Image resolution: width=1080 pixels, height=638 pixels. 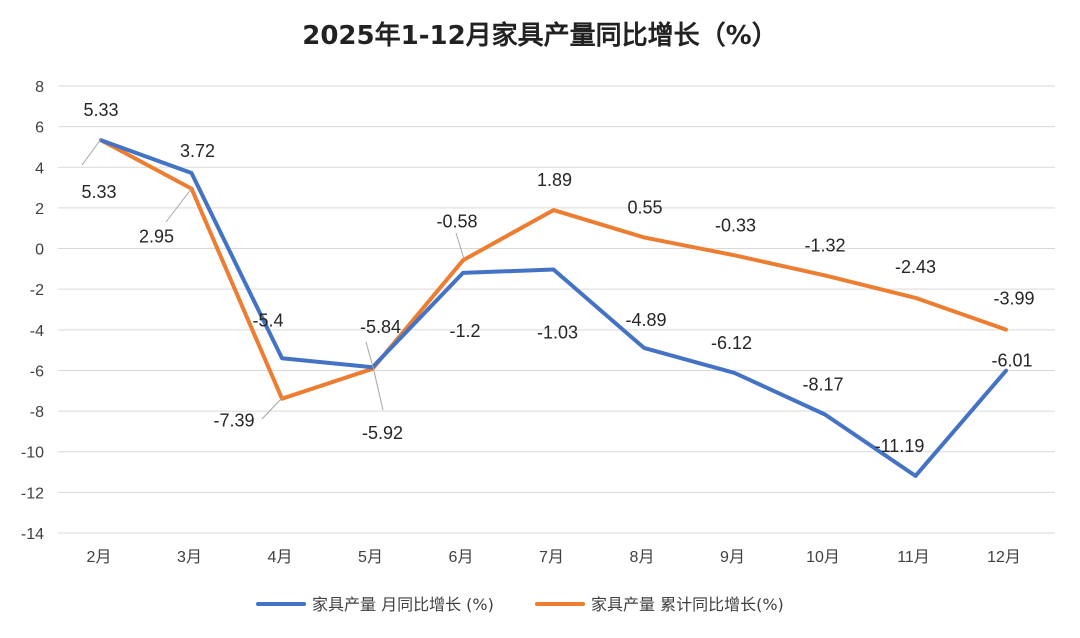 What do you see at coordinates (37, 331) in the screenshot?
I see `y-tick-label: -4` at bounding box center [37, 331].